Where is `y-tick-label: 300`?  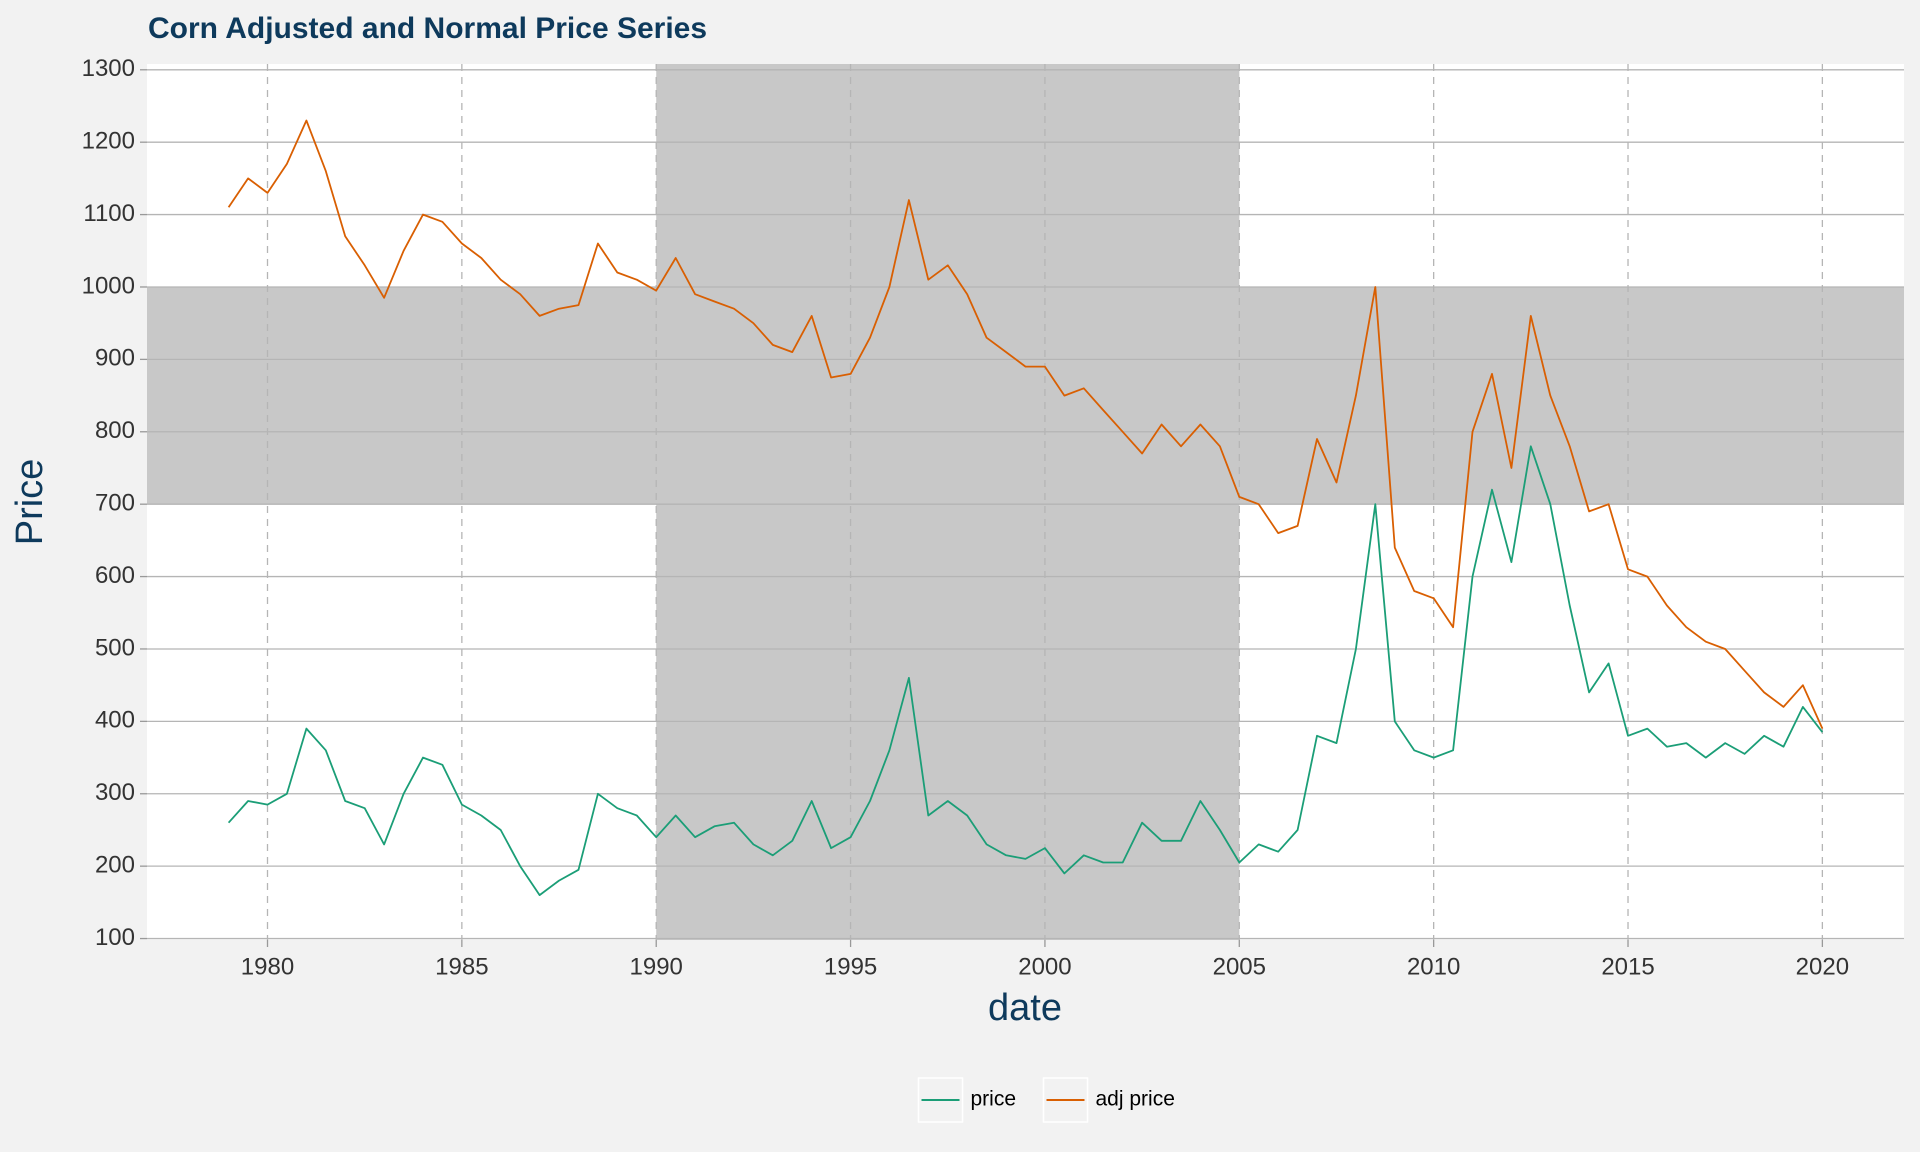
y-tick-label: 300 is located at coordinates (115, 792).